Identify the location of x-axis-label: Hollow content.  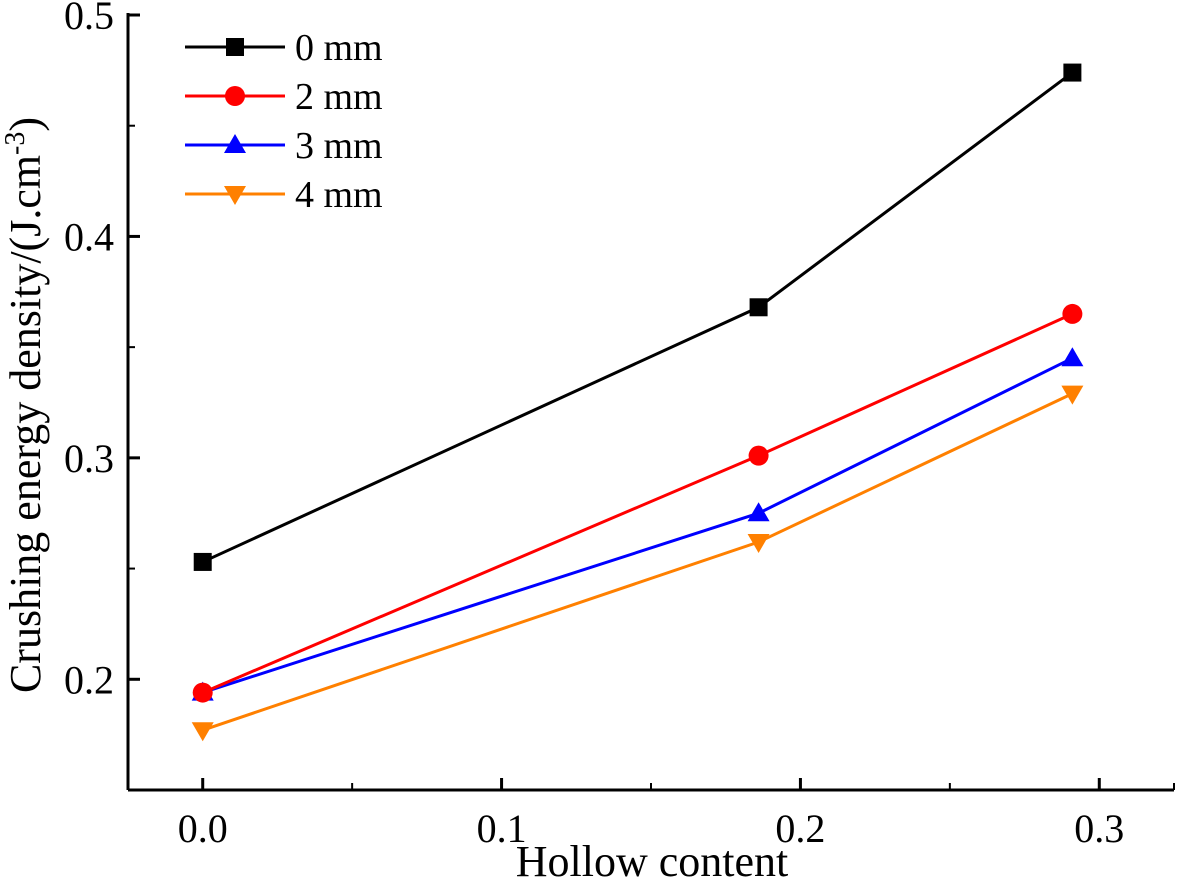
(652, 858).